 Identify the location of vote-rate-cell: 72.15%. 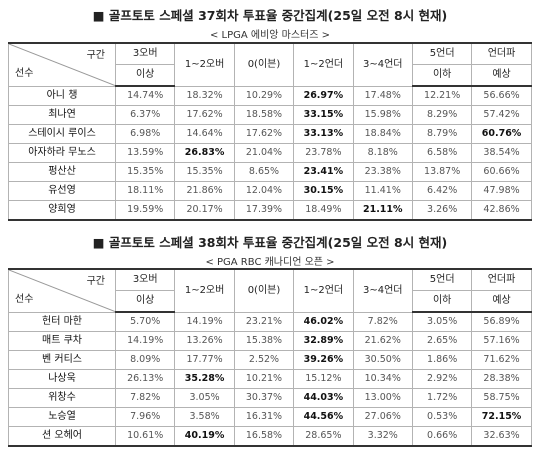
(501, 417).